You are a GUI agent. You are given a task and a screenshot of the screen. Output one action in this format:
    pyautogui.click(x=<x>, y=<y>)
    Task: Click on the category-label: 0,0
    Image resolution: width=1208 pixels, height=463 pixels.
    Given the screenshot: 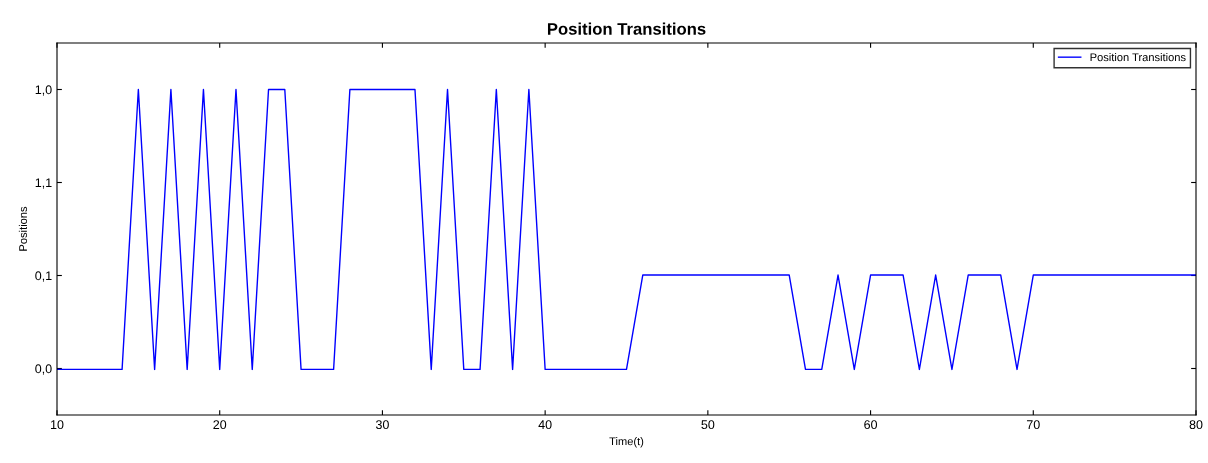 What is the action you would take?
    pyautogui.click(x=43, y=369)
    